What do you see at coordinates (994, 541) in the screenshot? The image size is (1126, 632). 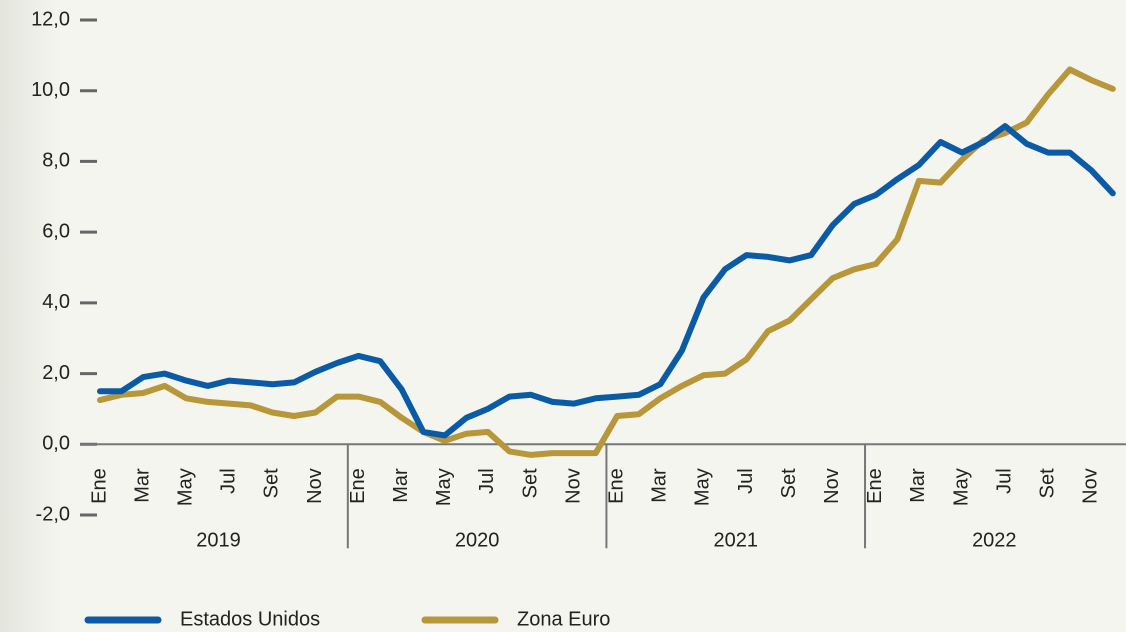 I see `year-label: 2022` at bounding box center [994, 541].